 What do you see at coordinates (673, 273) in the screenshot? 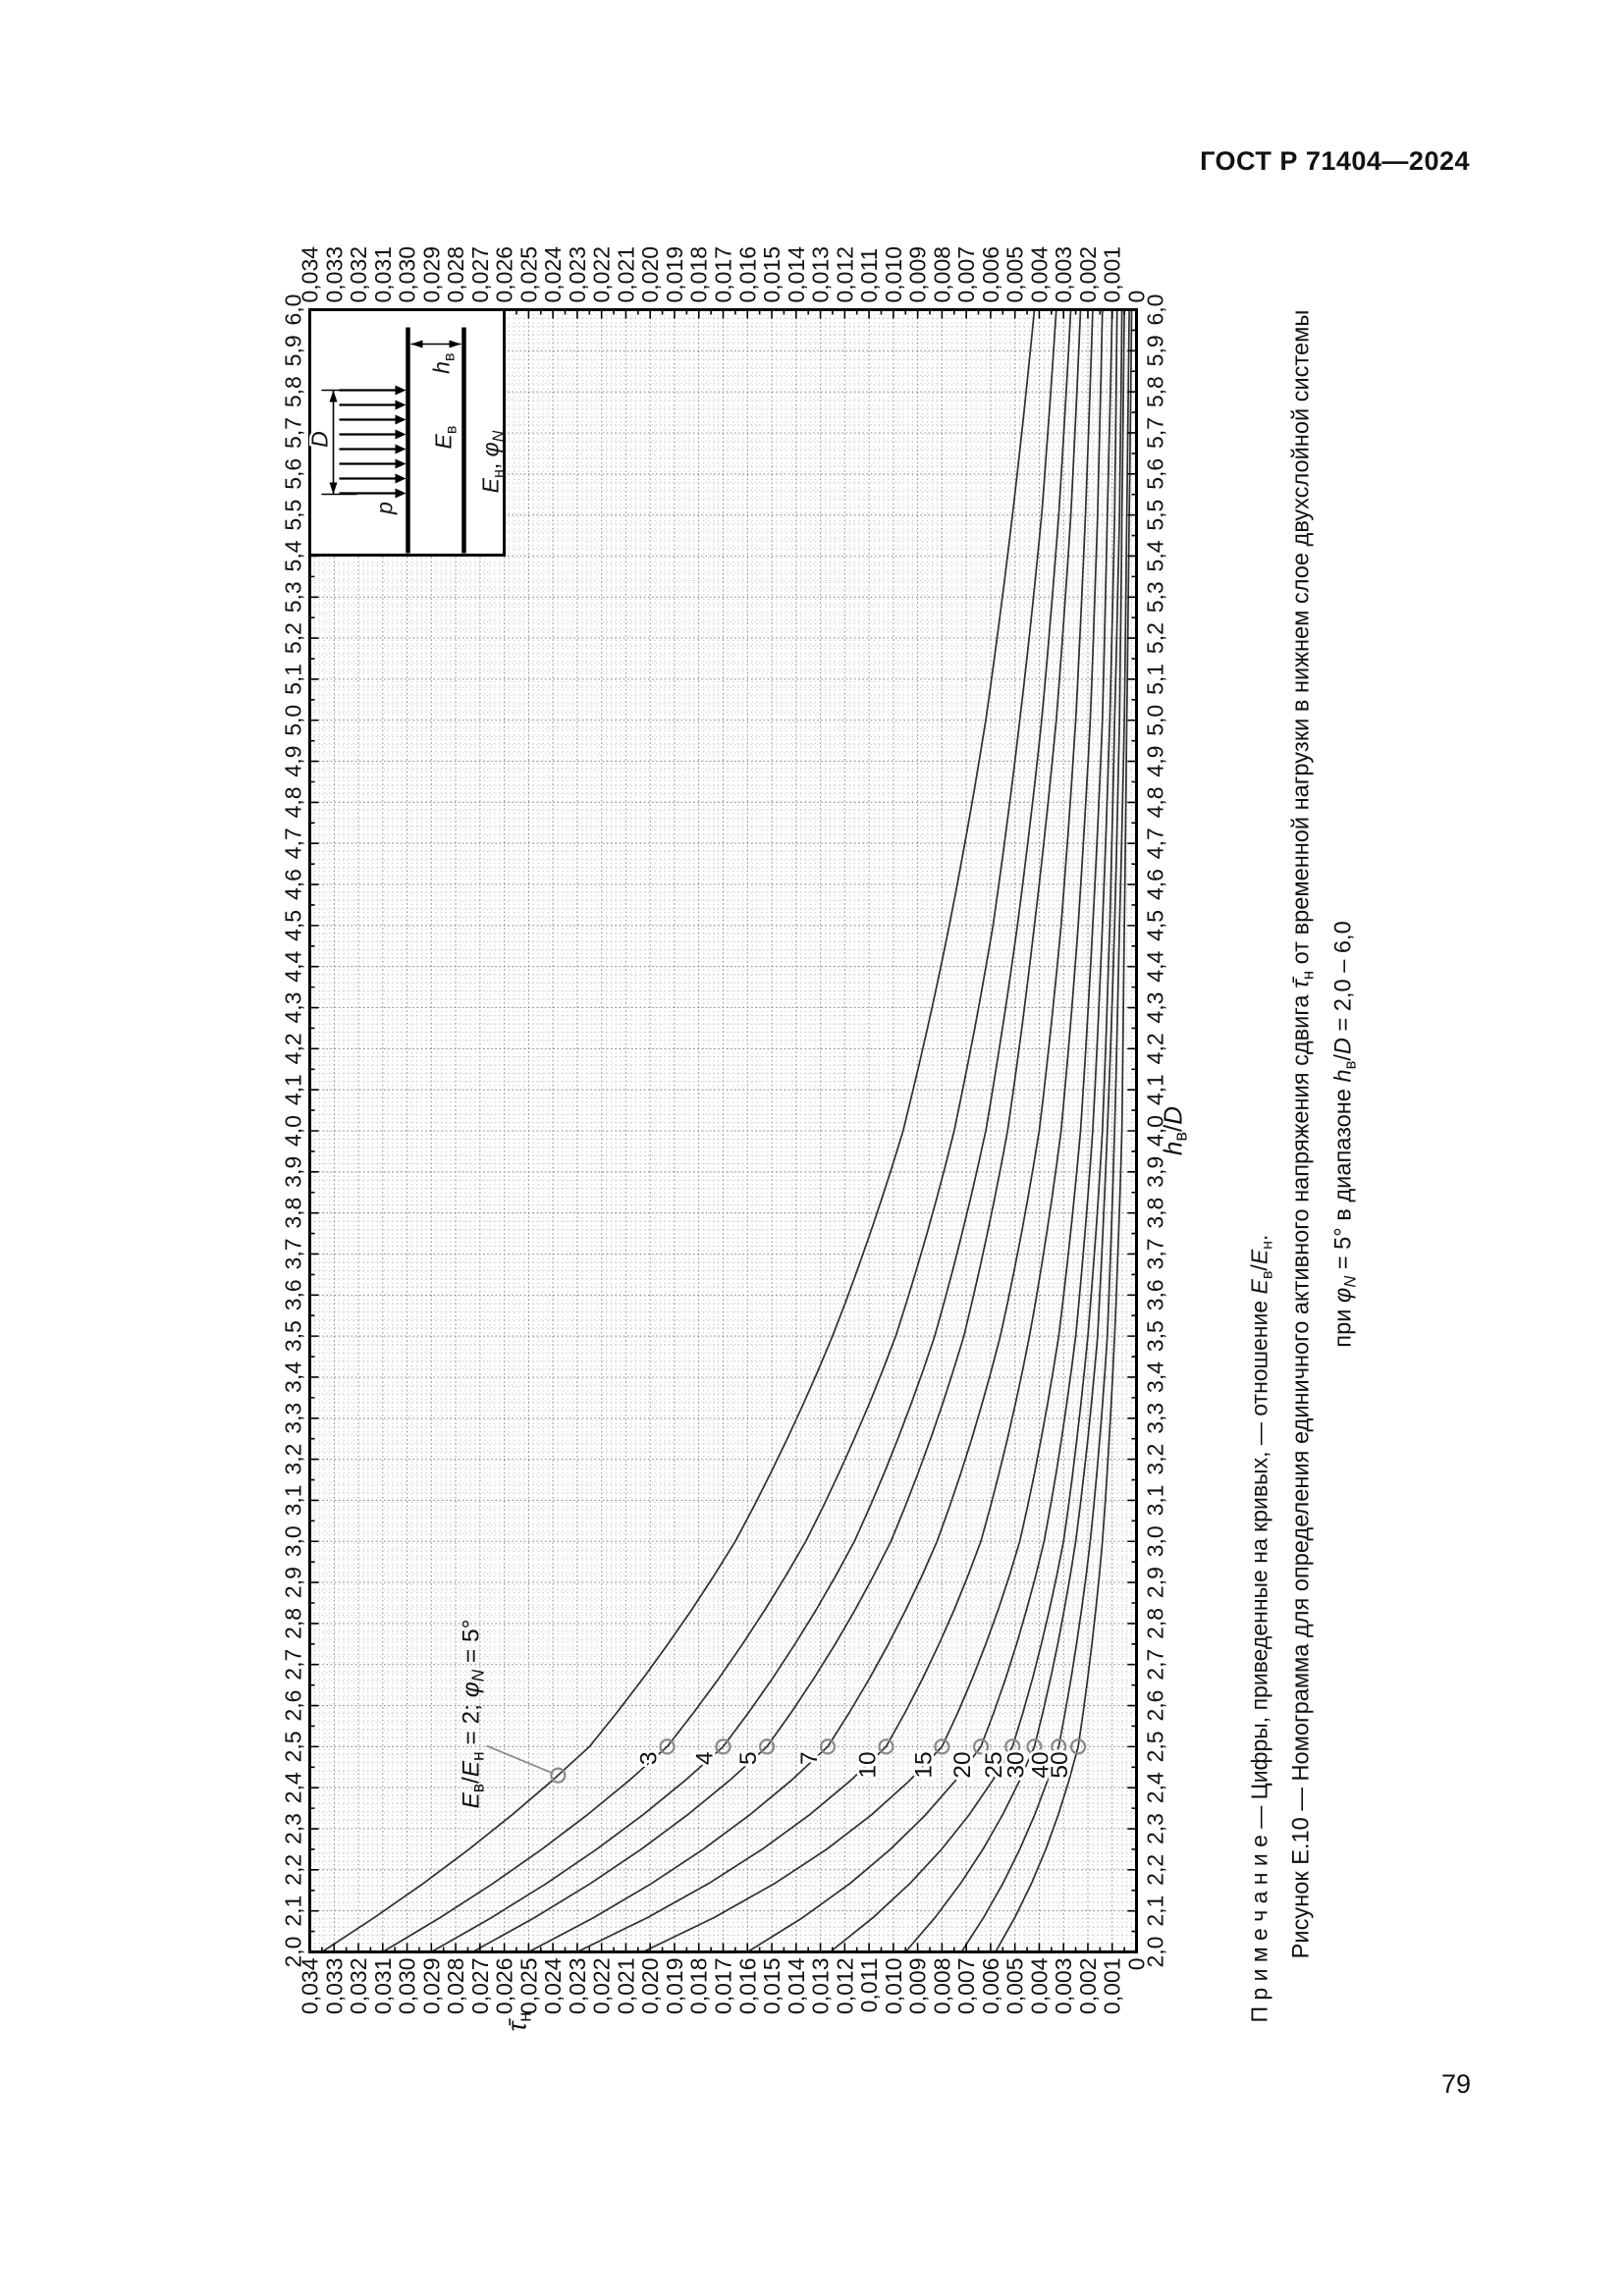
I see `svg-text: 0,019` at bounding box center [673, 273].